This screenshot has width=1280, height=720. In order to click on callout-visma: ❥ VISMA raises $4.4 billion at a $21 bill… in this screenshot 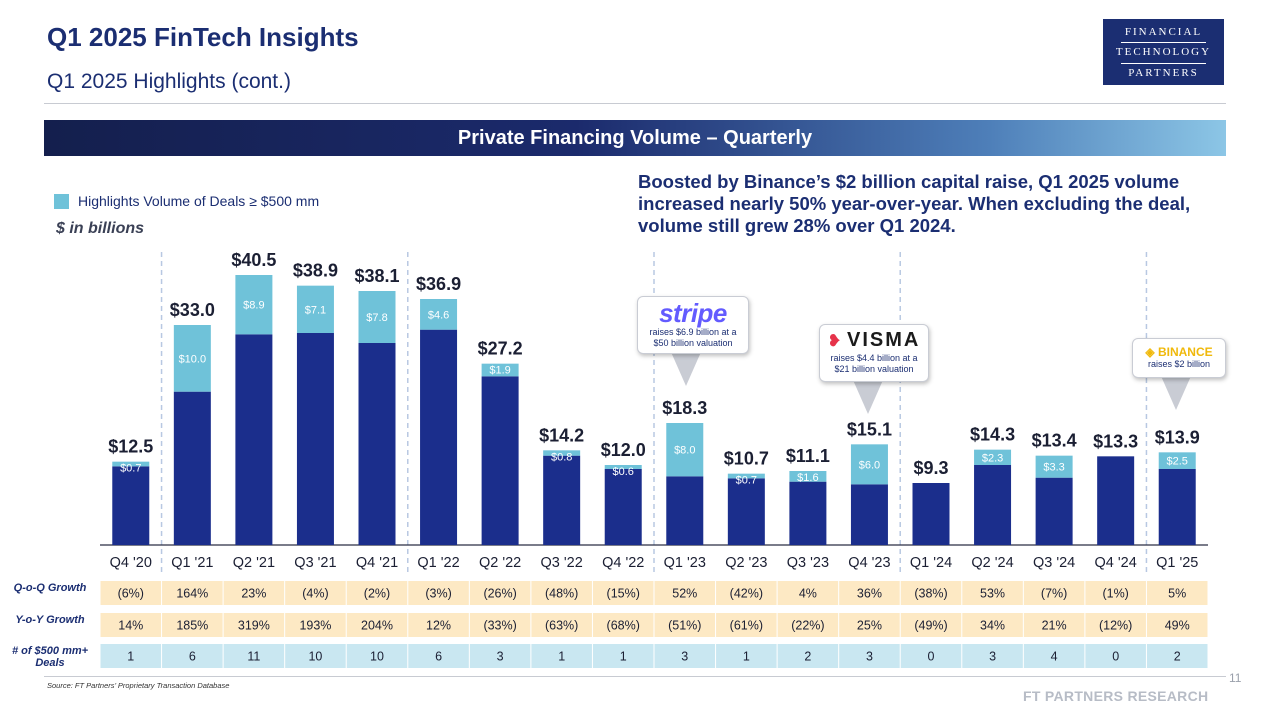, I will do `click(874, 353)`.